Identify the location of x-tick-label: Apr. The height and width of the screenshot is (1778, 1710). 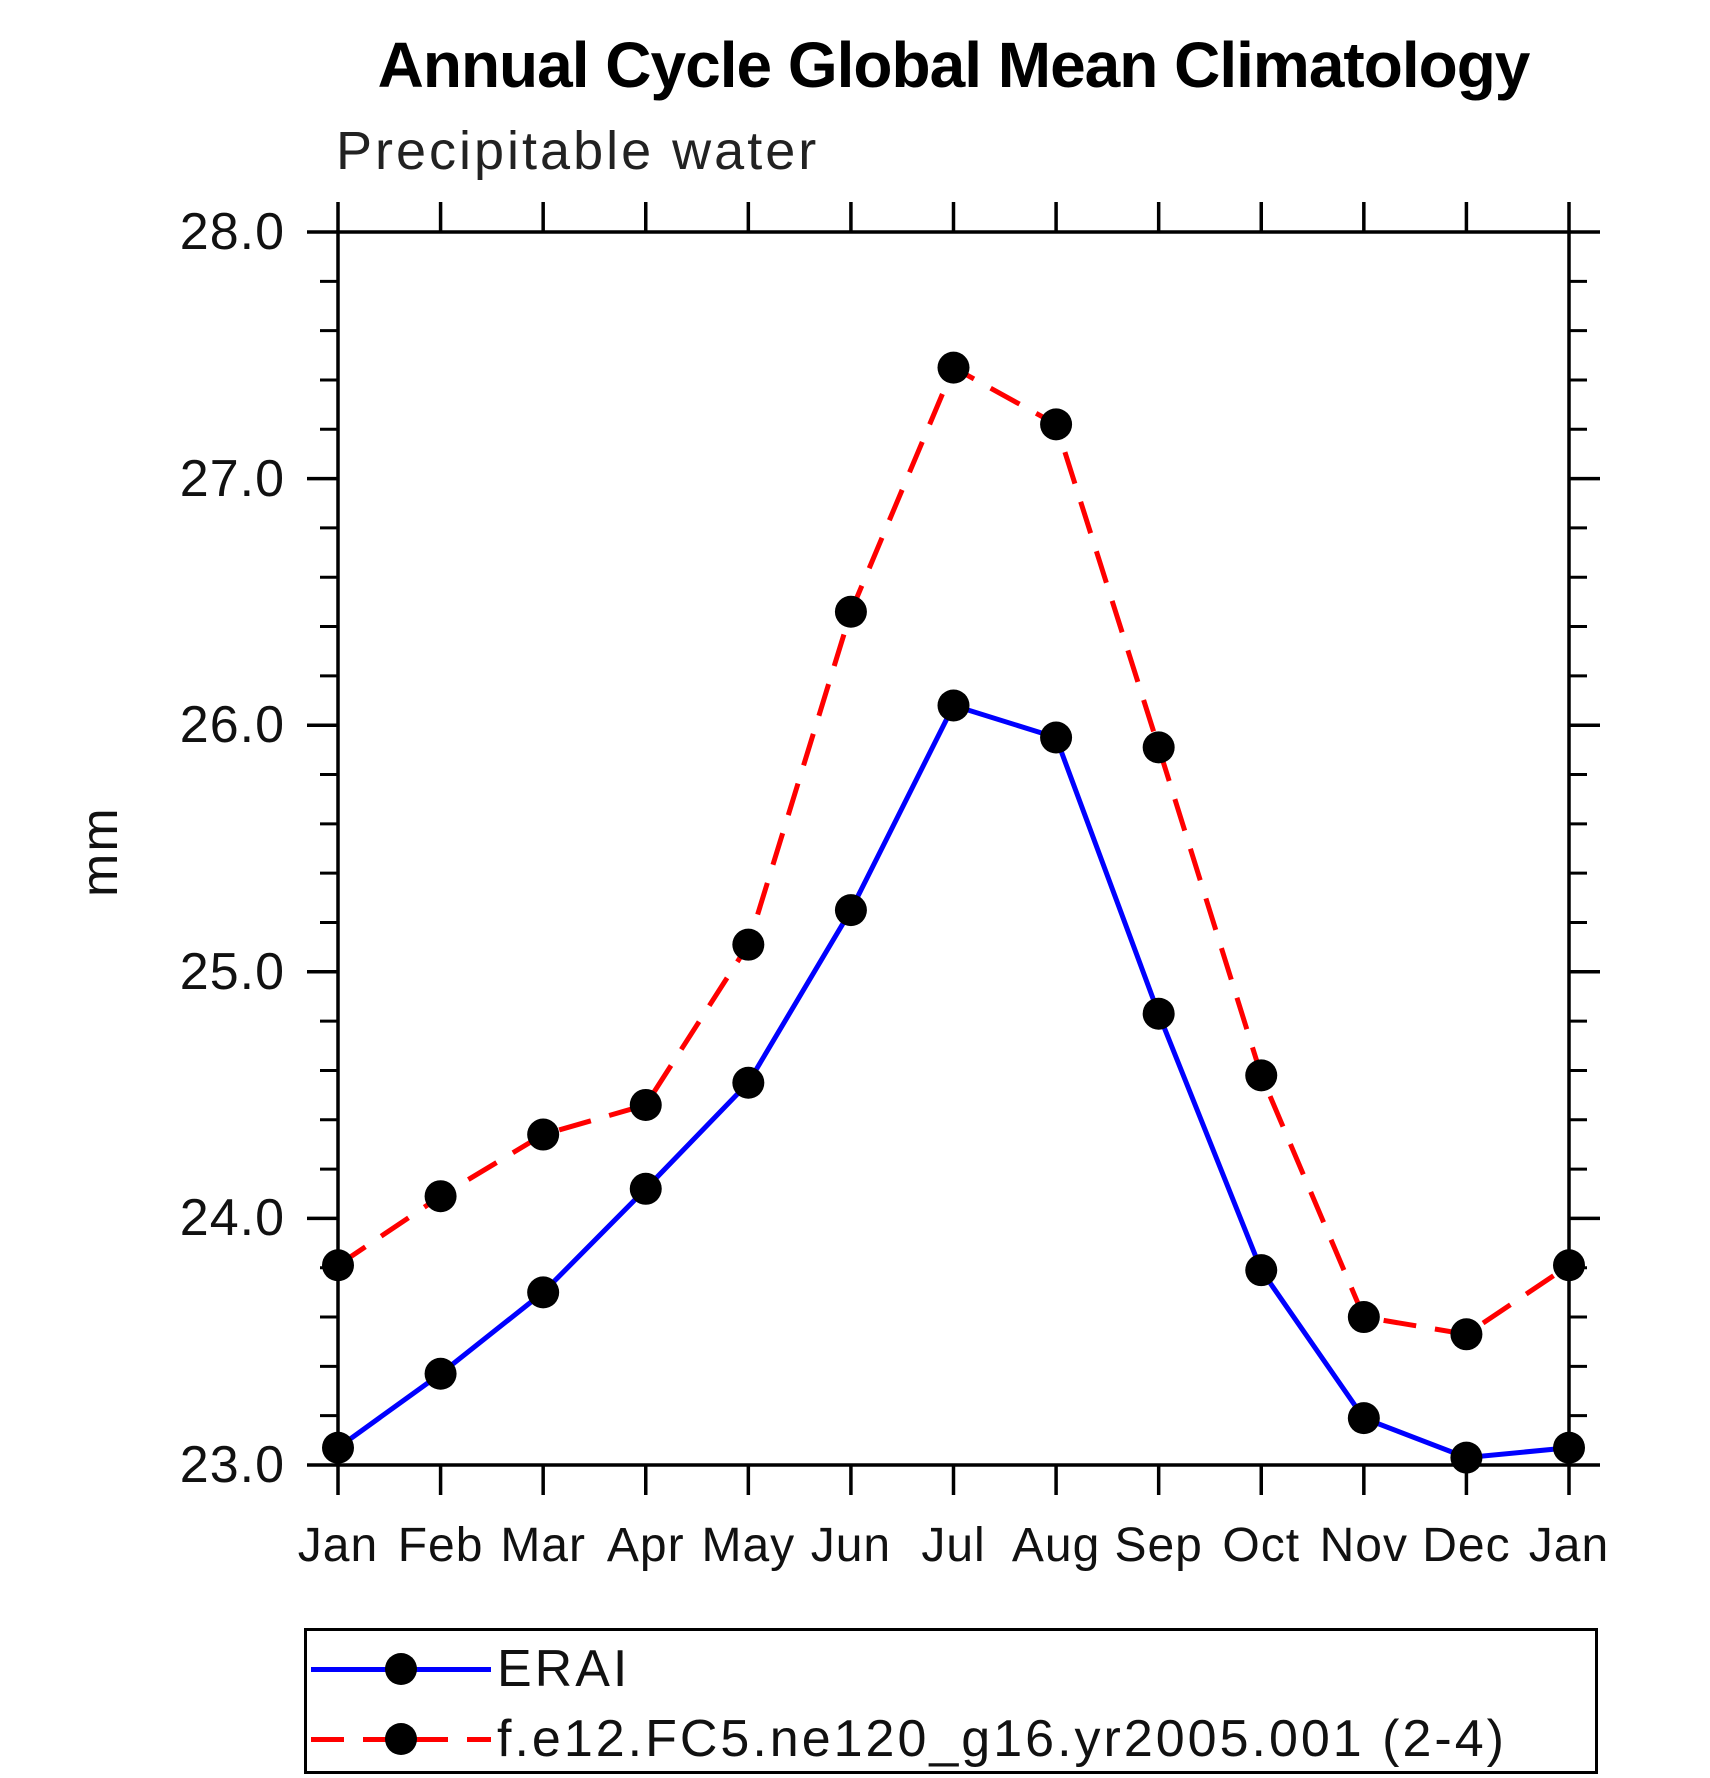
(645, 1545).